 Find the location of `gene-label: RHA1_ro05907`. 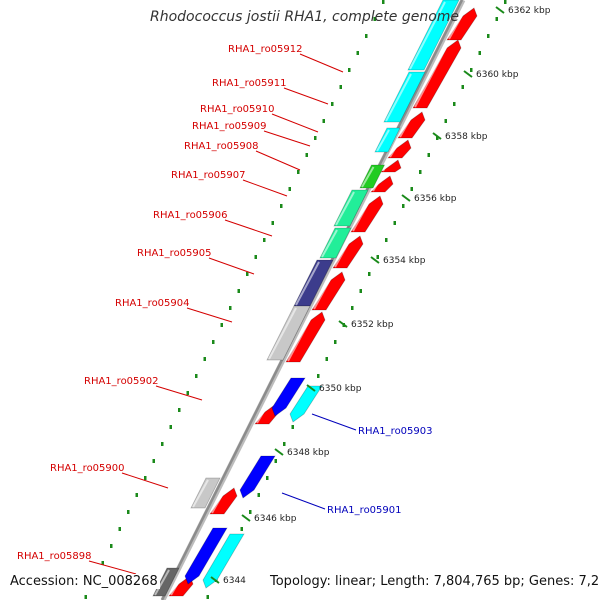

gene-label: RHA1_ro05907 is located at coordinates (208, 175).